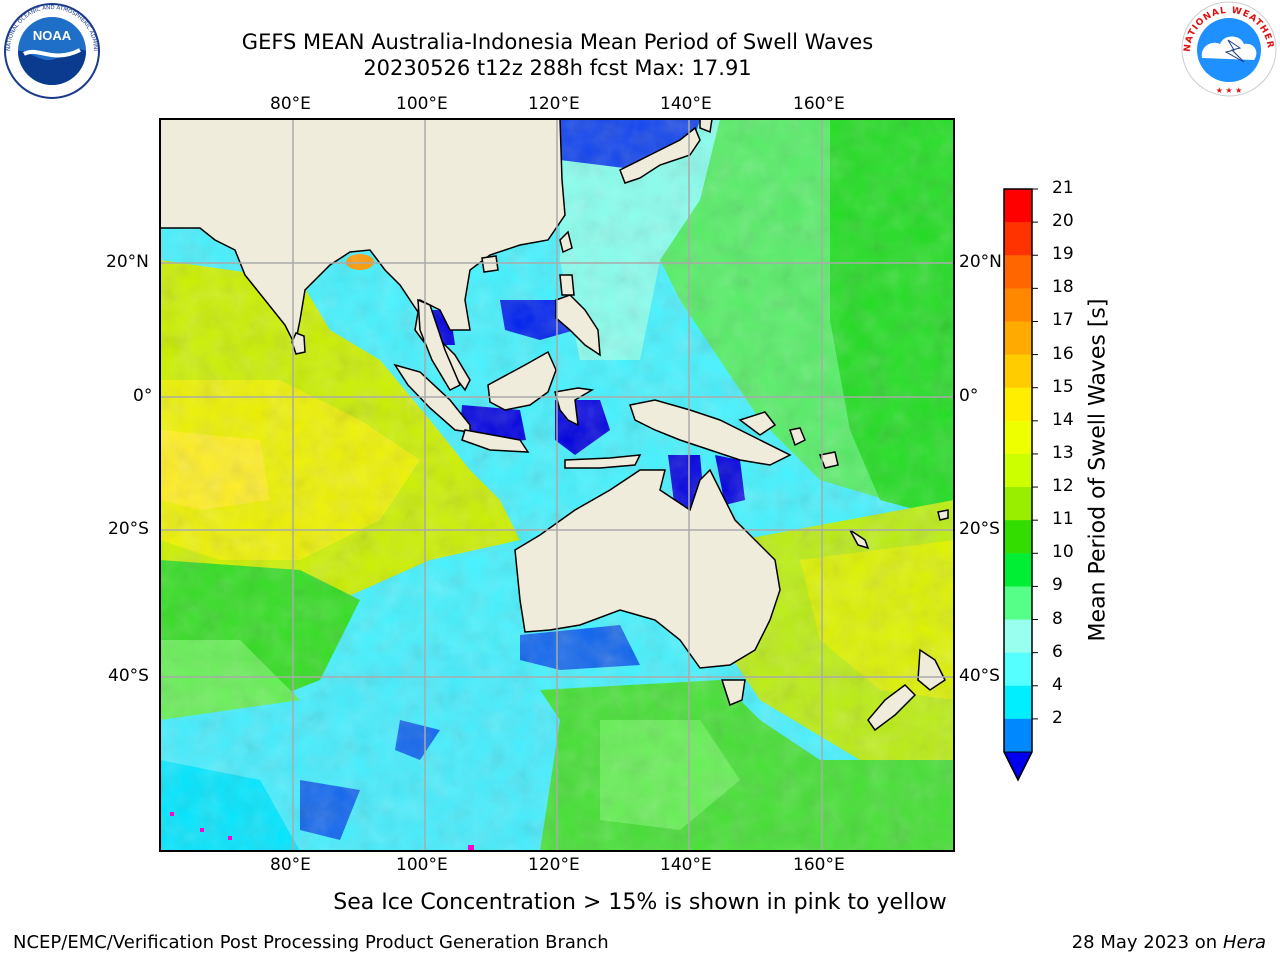 This screenshot has width=1280, height=960. I want to click on lat-label-20n-left: 20°N, so click(127, 262).